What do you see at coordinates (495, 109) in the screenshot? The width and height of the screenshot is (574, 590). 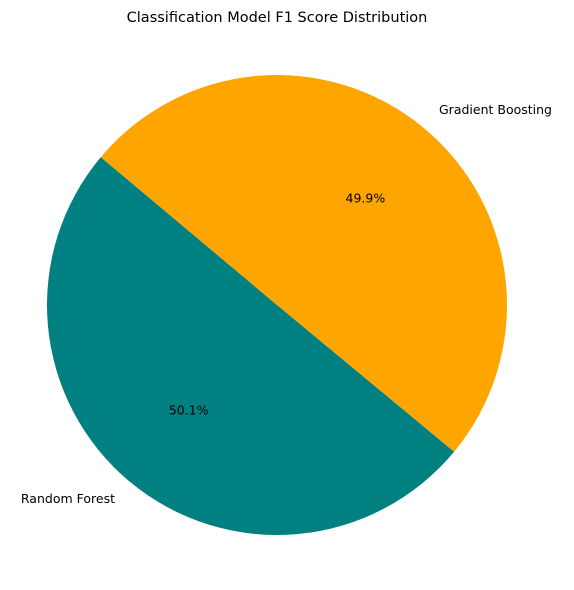 I see `slice-label-gradient-boosting: Gradient Boosting` at bounding box center [495, 109].